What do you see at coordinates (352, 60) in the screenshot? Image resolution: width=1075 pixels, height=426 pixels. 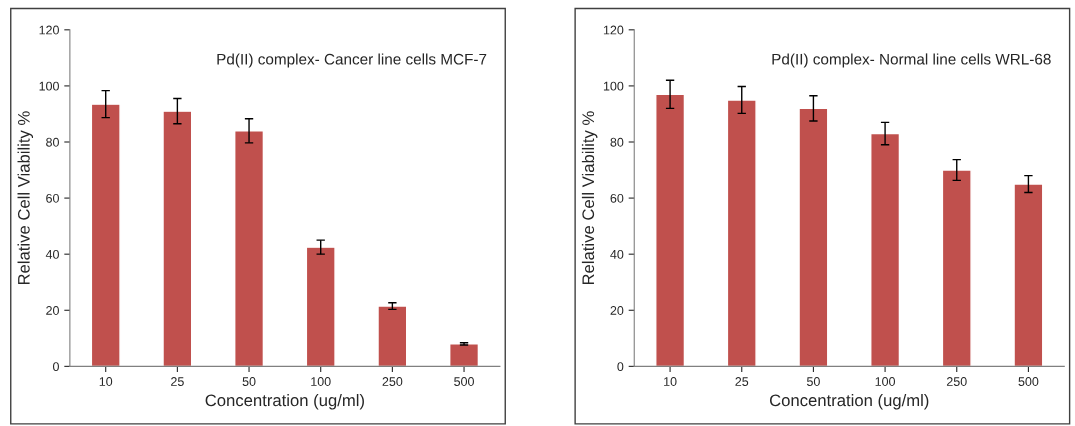 I see `text: Pd(II) complex- Cancer line cells MCF-7` at bounding box center [352, 60].